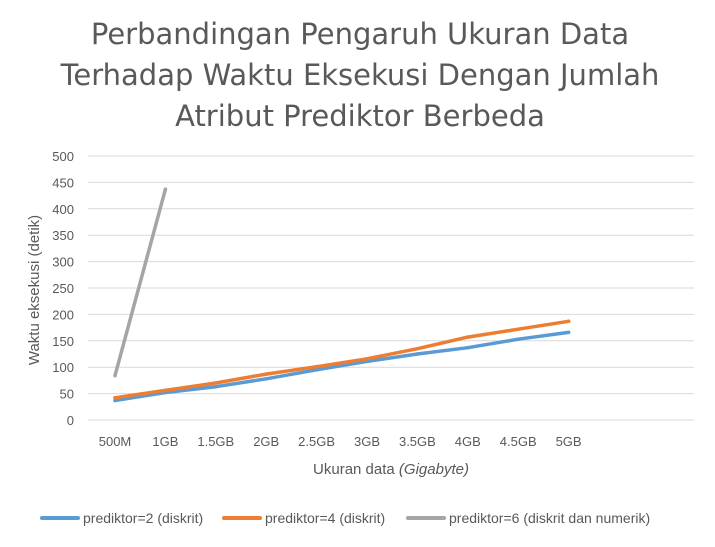 Image resolution: width=715 pixels, height=547 pixels. What do you see at coordinates (143, 518) in the screenshot?
I see `legend-label-1: prediktor=2 (diskrit)` at bounding box center [143, 518].